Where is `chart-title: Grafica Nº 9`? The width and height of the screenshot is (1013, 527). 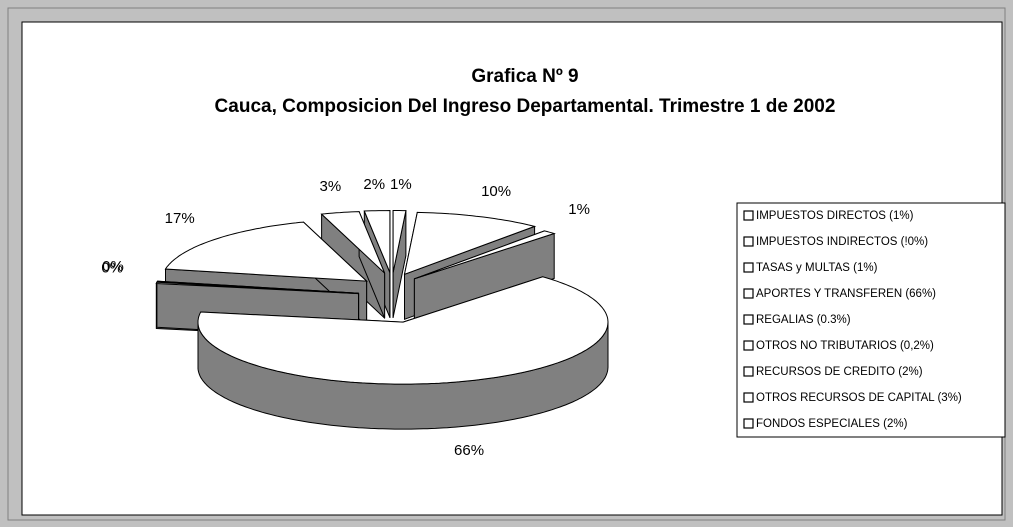 chart-title: Grafica Nº 9 is located at coordinates (524, 76).